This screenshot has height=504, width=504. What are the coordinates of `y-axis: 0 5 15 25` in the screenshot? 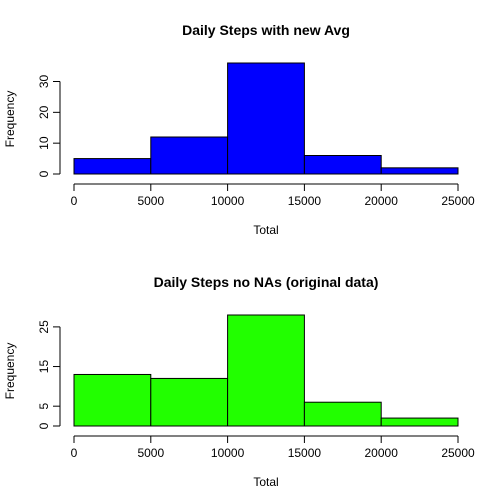 It's located at (49, 374).